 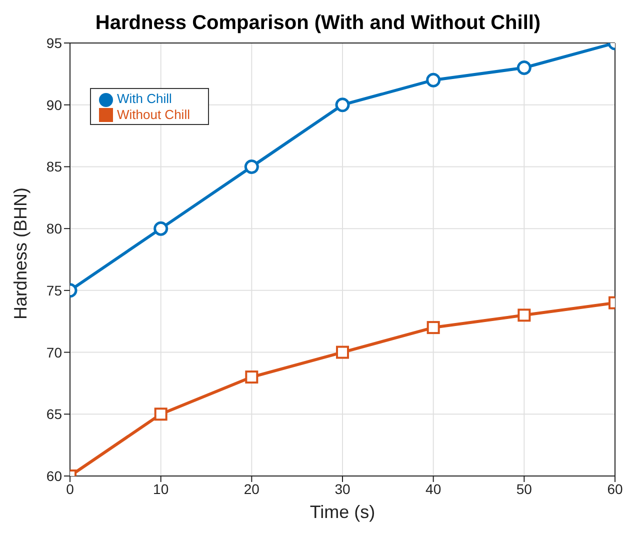 I want to click on chart-title: Hardness Comparison (With and Without Chill), so click(x=318, y=23).